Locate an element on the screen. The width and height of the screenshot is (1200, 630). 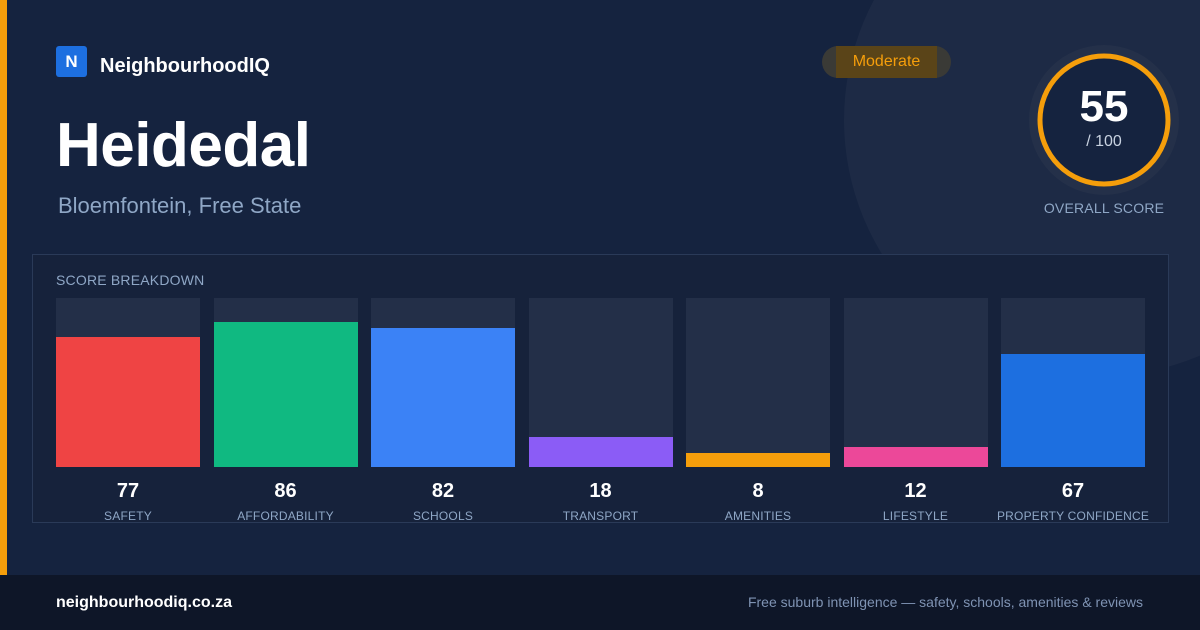
rating-badge-label: Moderate is located at coordinates (886, 61).